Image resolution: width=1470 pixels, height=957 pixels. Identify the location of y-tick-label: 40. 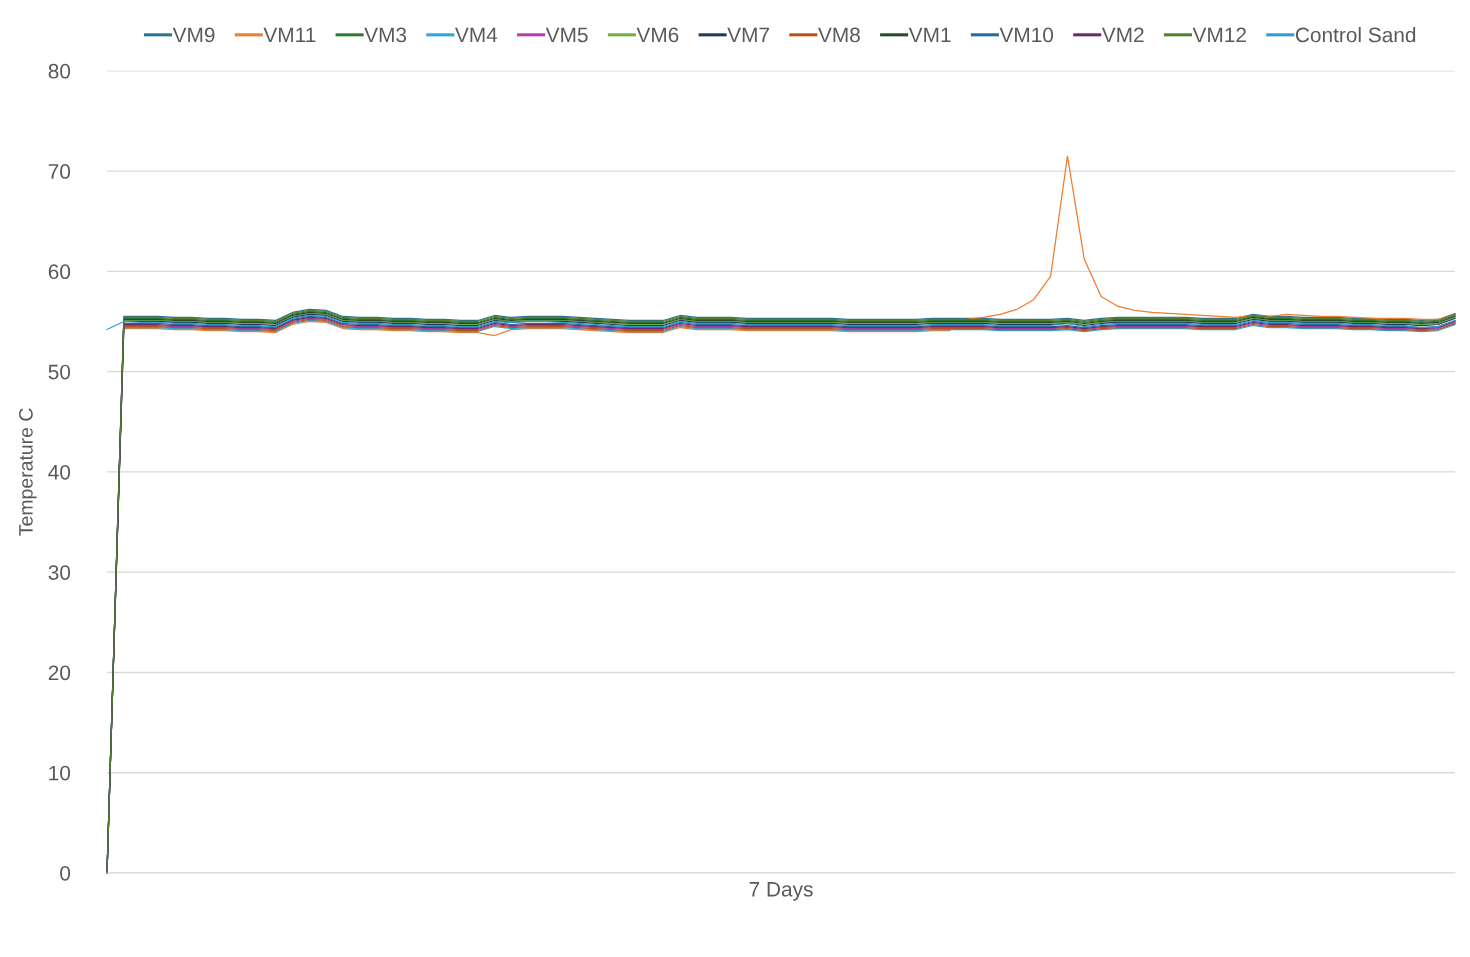
(59, 472).